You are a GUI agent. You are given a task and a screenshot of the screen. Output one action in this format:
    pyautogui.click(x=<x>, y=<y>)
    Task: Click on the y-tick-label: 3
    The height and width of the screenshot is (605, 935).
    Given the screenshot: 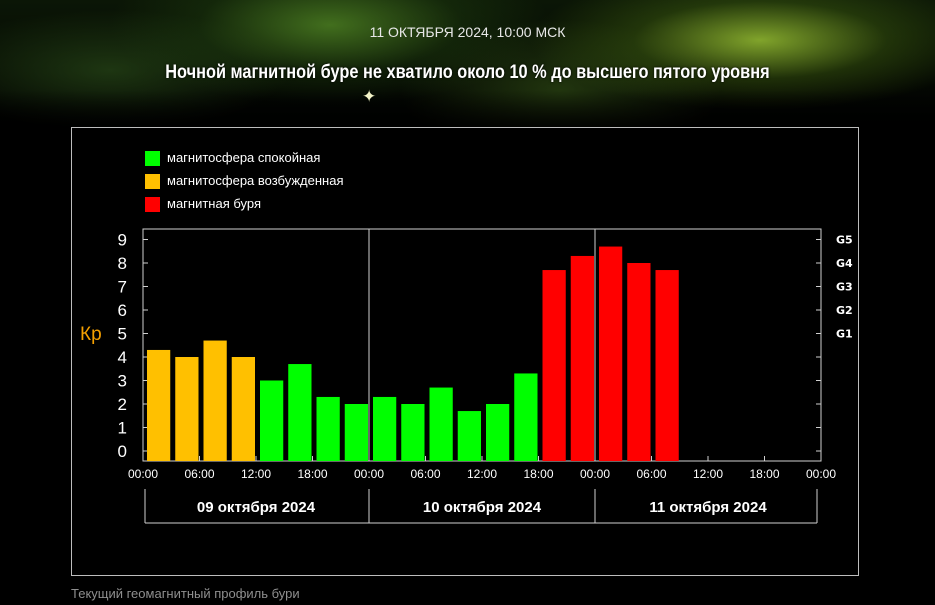 What is the action you would take?
    pyautogui.click(x=122, y=381)
    